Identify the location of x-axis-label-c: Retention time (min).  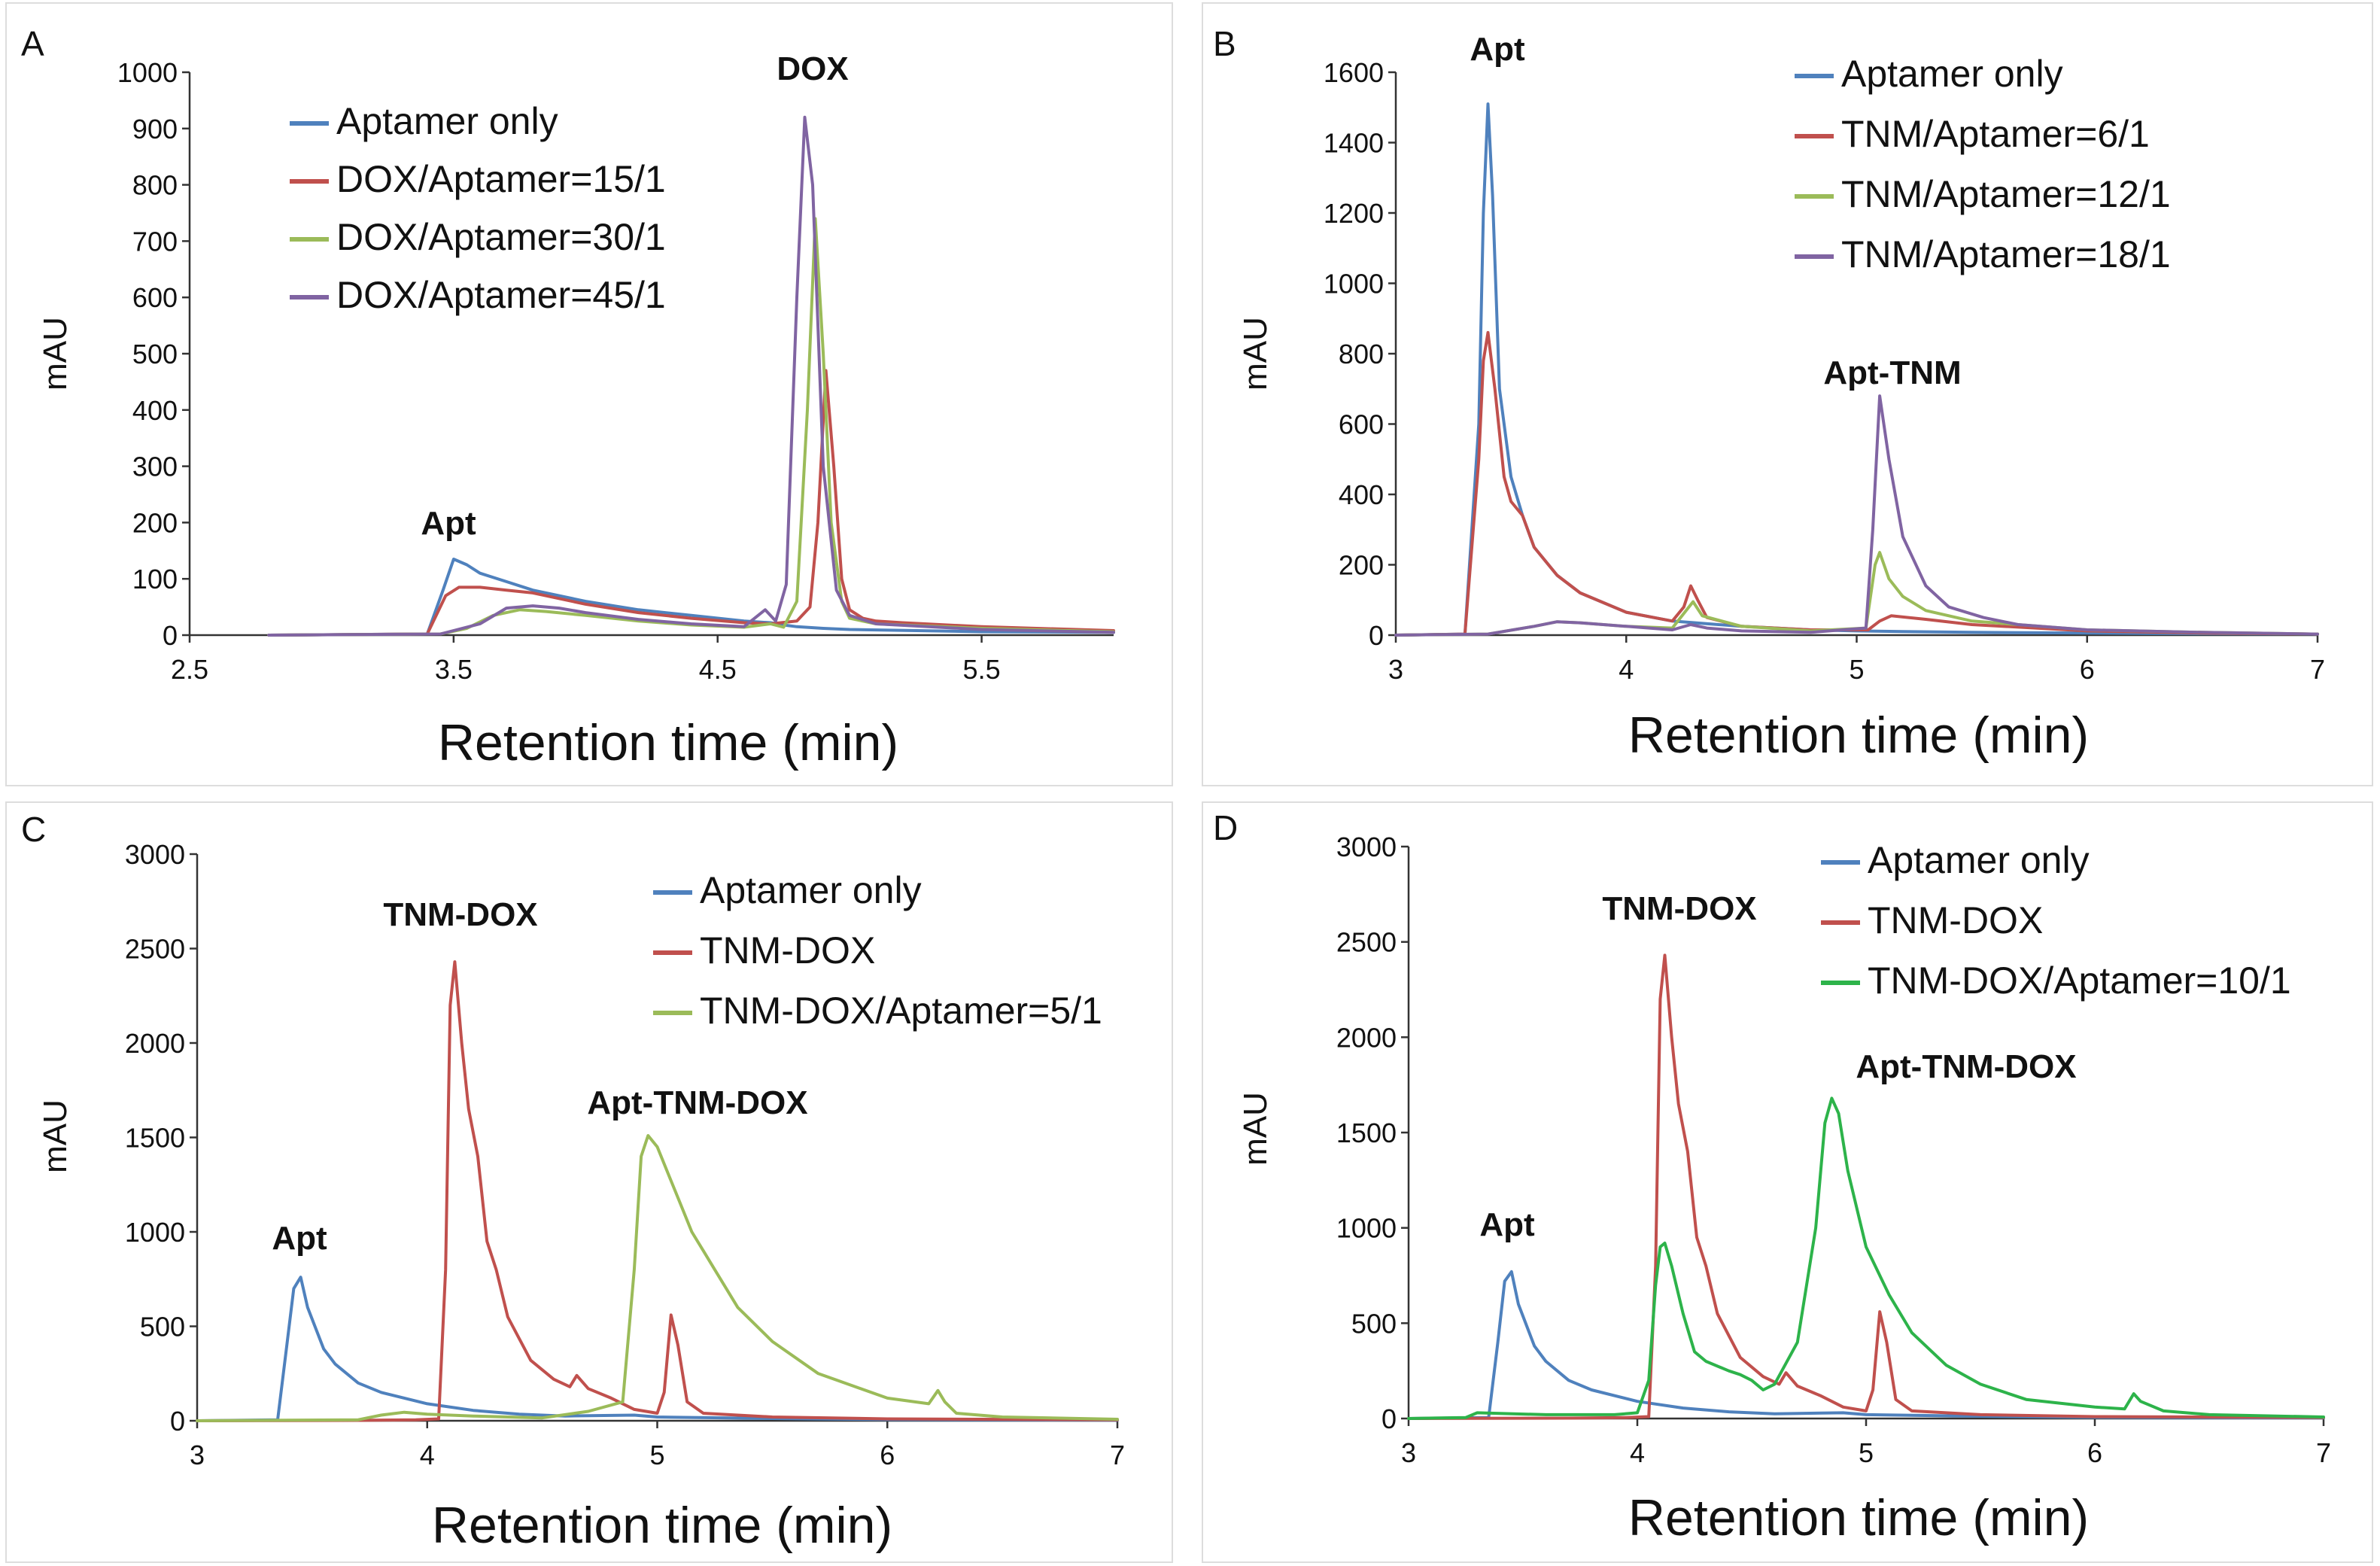
(662, 1525).